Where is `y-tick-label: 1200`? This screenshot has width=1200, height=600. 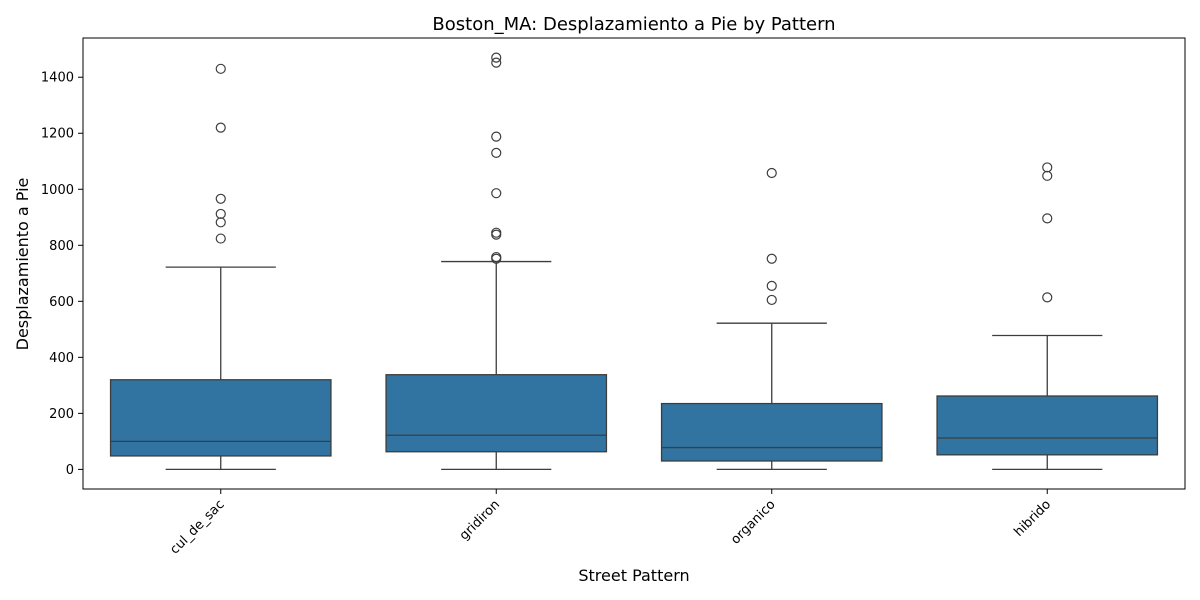
y-tick-label: 1200 is located at coordinates (57, 134).